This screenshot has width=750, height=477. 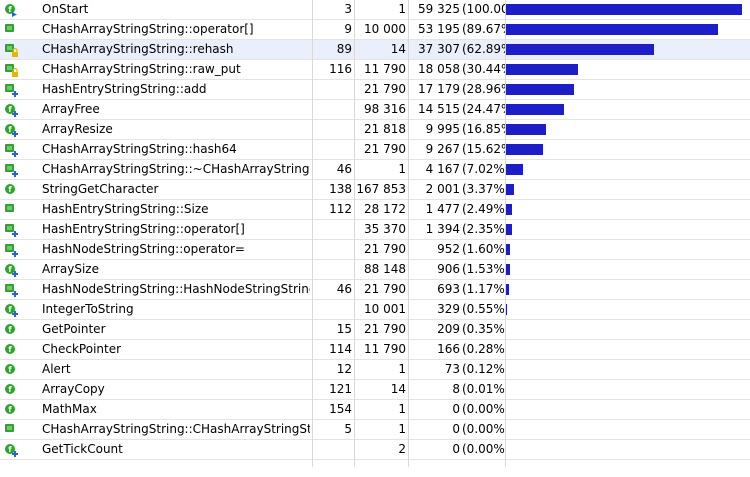 What do you see at coordinates (456, 429) in the screenshot?
I see `time-value: 0` at bounding box center [456, 429].